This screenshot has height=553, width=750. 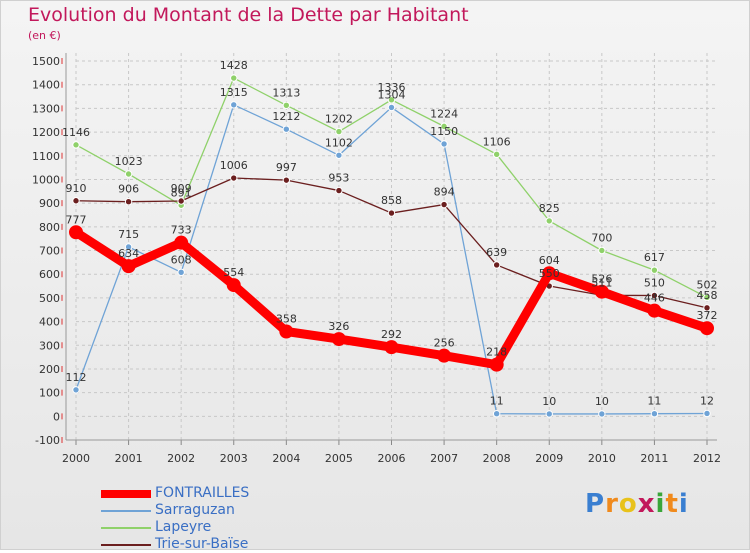 I want to click on data-label: 608, so click(x=181, y=259).